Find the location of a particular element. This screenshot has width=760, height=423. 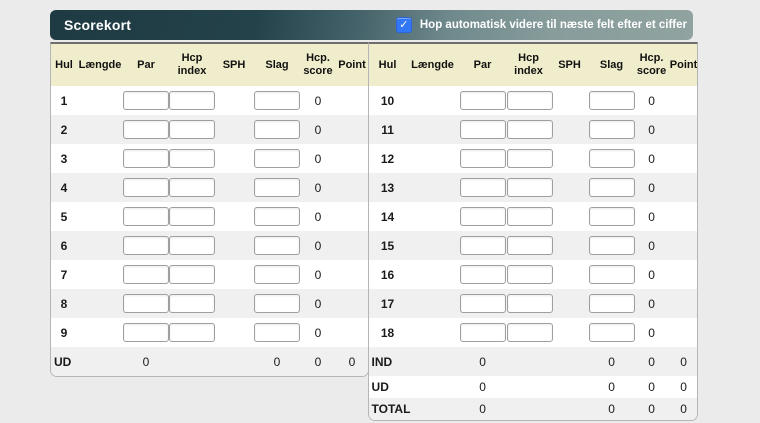

hole-14-par-input is located at coordinates (482, 216).